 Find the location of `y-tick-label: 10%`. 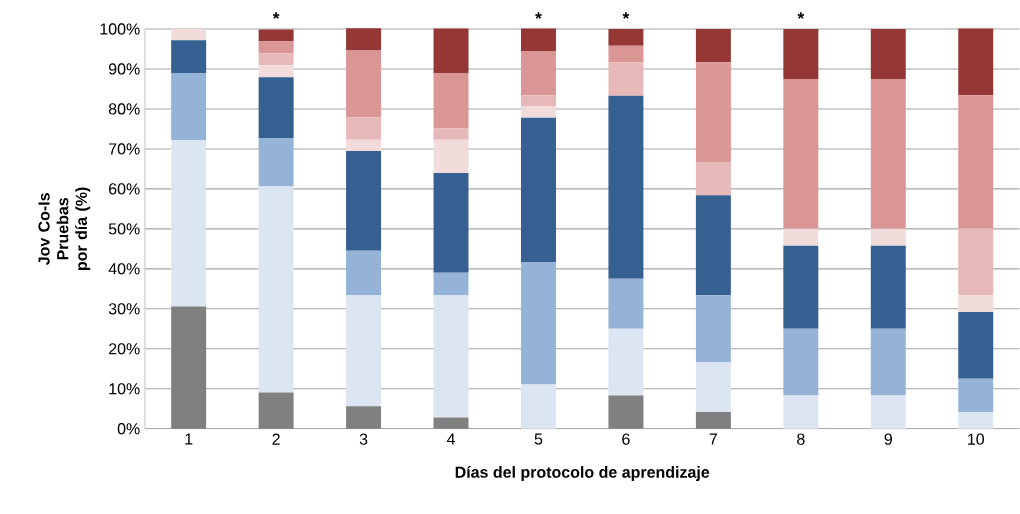

y-tick-label: 10% is located at coordinates (124, 389).